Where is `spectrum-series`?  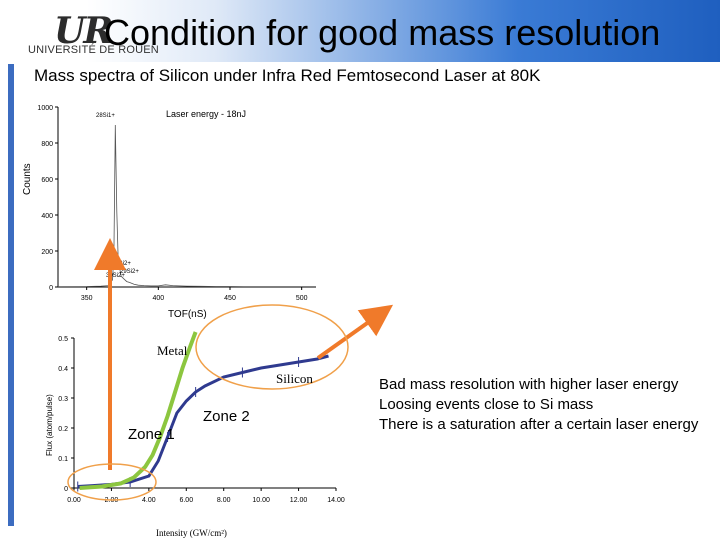 spectrum-series is located at coordinates (183, 206).